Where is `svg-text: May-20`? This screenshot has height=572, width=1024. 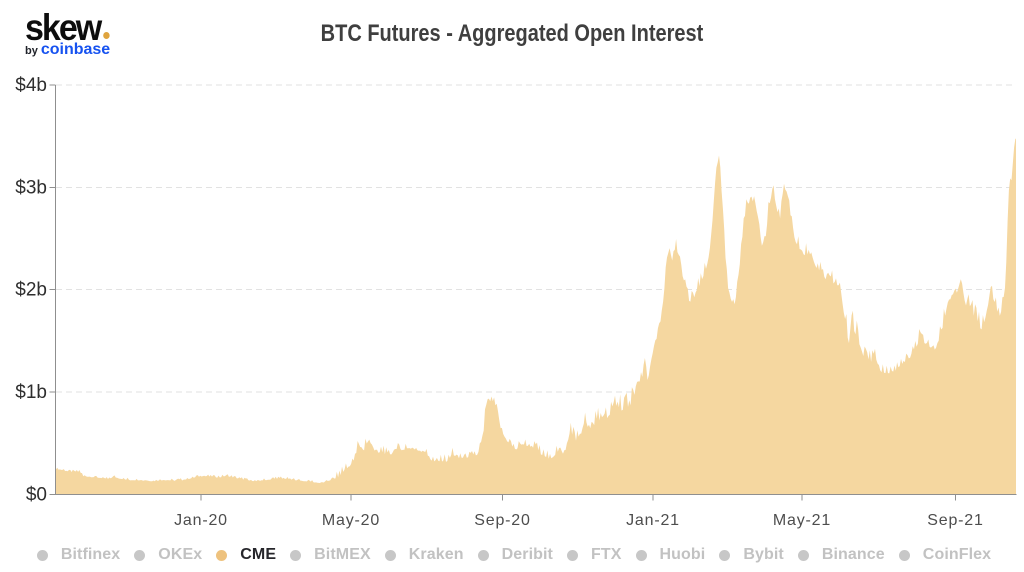 svg-text: May-20 is located at coordinates (351, 520).